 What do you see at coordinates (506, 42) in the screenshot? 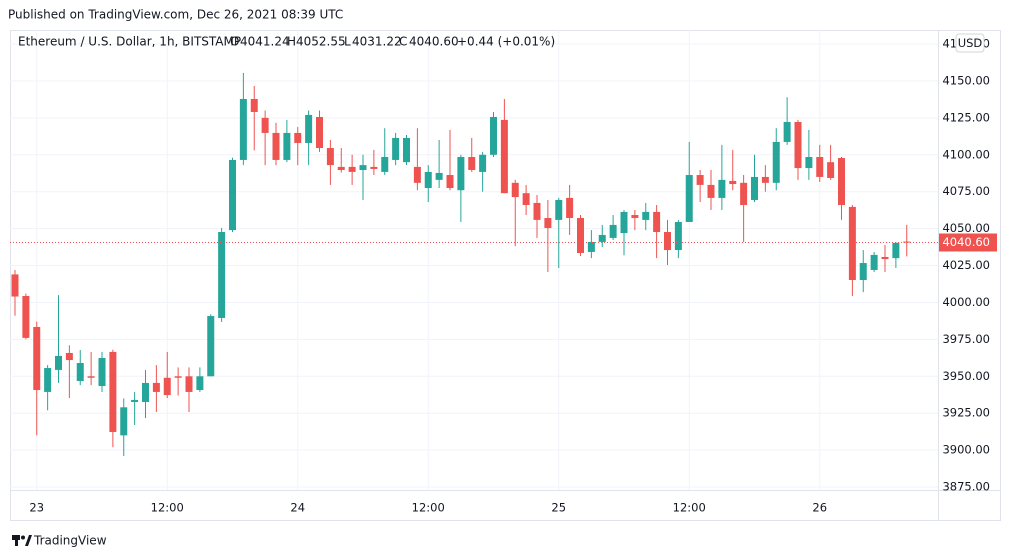
I see `legend-change: +0.44 (+0.01%)` at bounding box center [506, 42].